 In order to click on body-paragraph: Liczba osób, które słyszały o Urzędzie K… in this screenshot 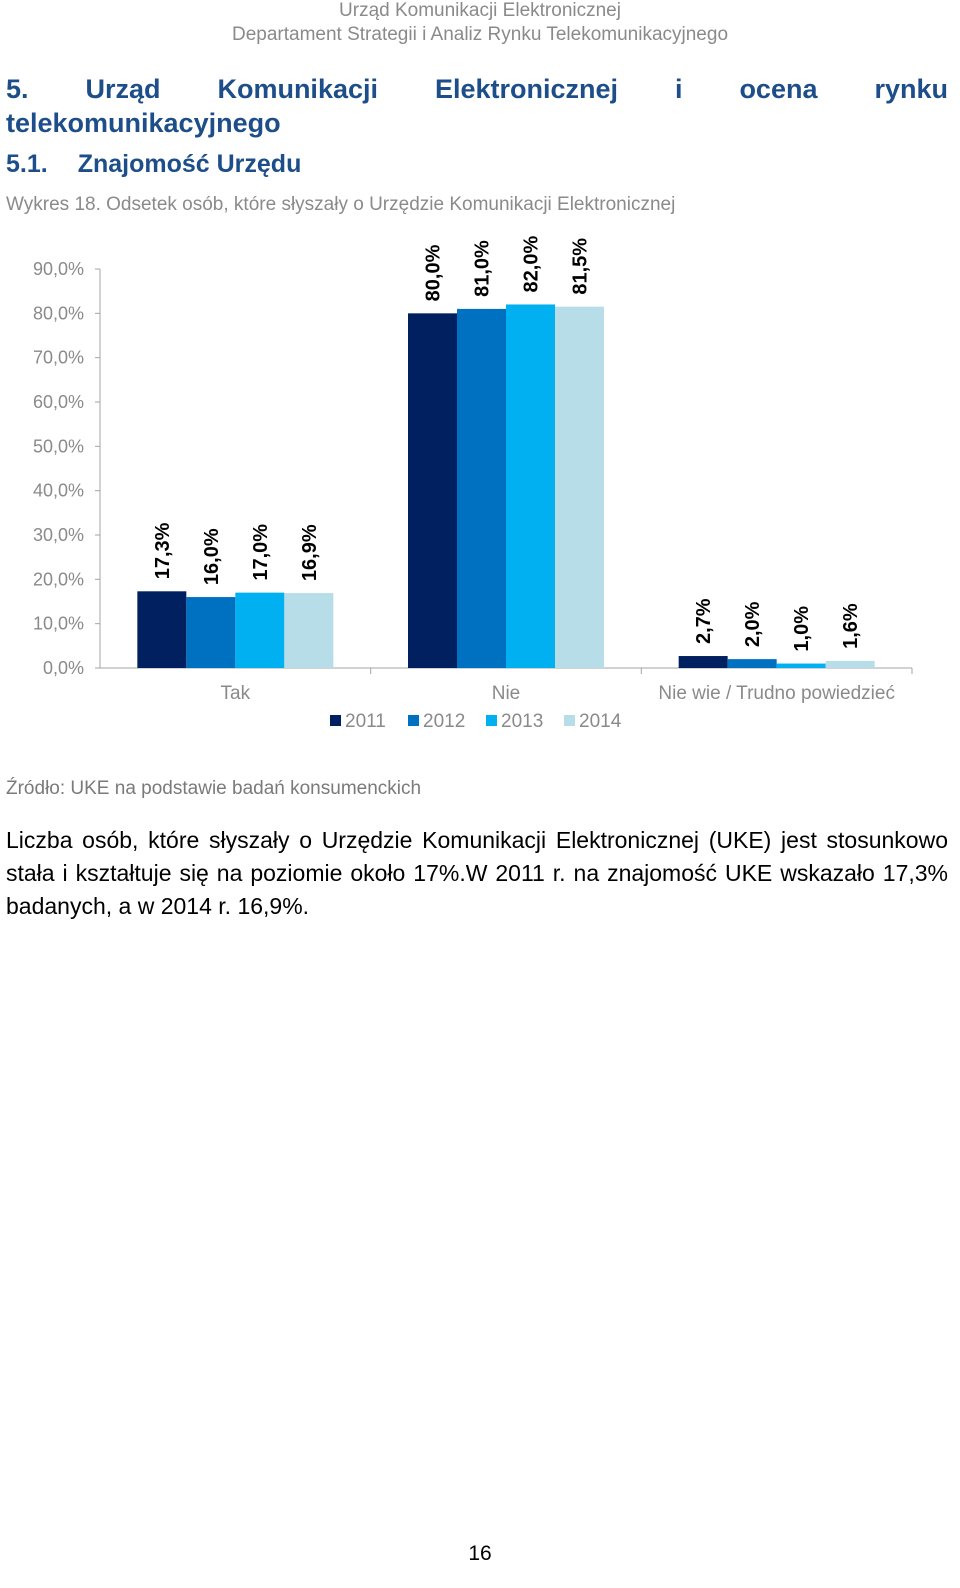, I will do `click(477, 873)`.